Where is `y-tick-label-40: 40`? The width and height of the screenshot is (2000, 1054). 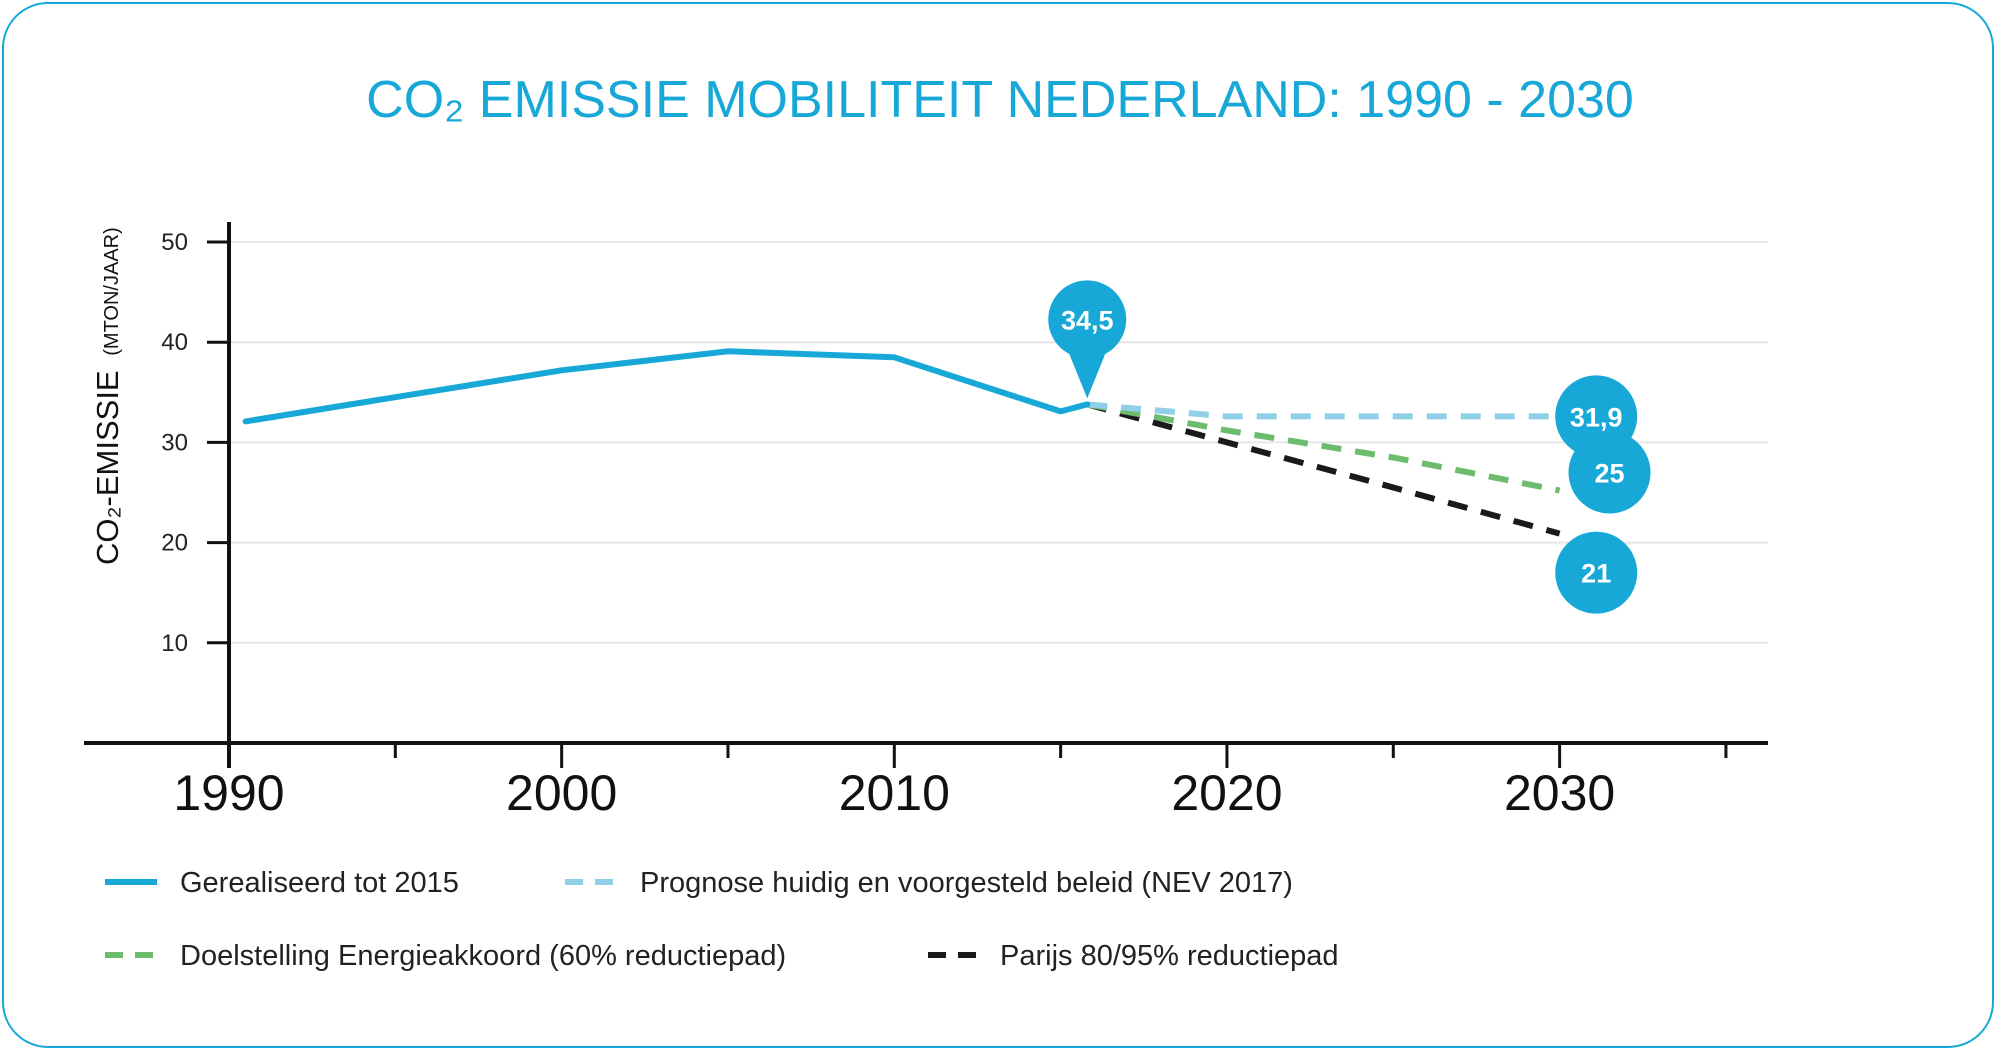
y-tick-label-40: 40 is located at coordinates (174, 342).